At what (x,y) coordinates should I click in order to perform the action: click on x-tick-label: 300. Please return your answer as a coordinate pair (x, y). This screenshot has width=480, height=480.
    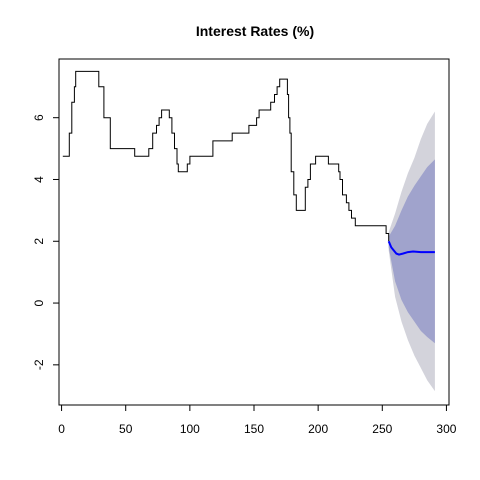
    Looking at the image, I should click on (446, 429).